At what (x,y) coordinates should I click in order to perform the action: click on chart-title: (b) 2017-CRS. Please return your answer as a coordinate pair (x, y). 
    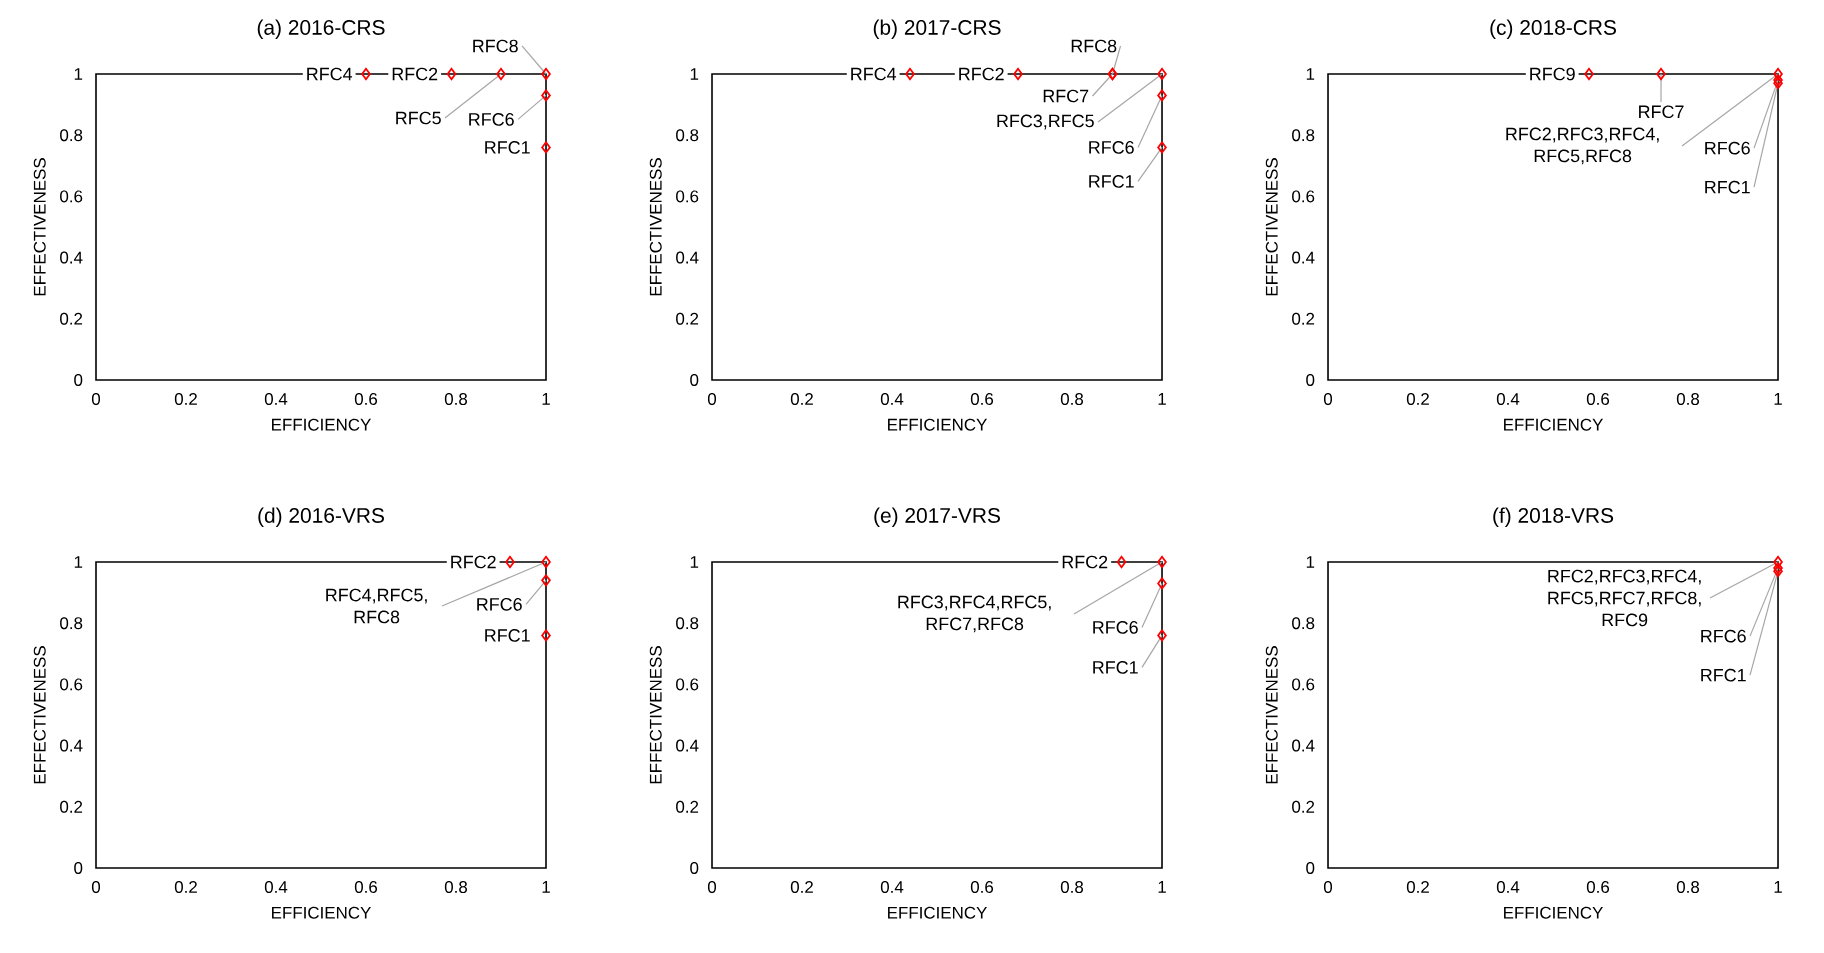
    Looking at the image, I should click on (937, 29).